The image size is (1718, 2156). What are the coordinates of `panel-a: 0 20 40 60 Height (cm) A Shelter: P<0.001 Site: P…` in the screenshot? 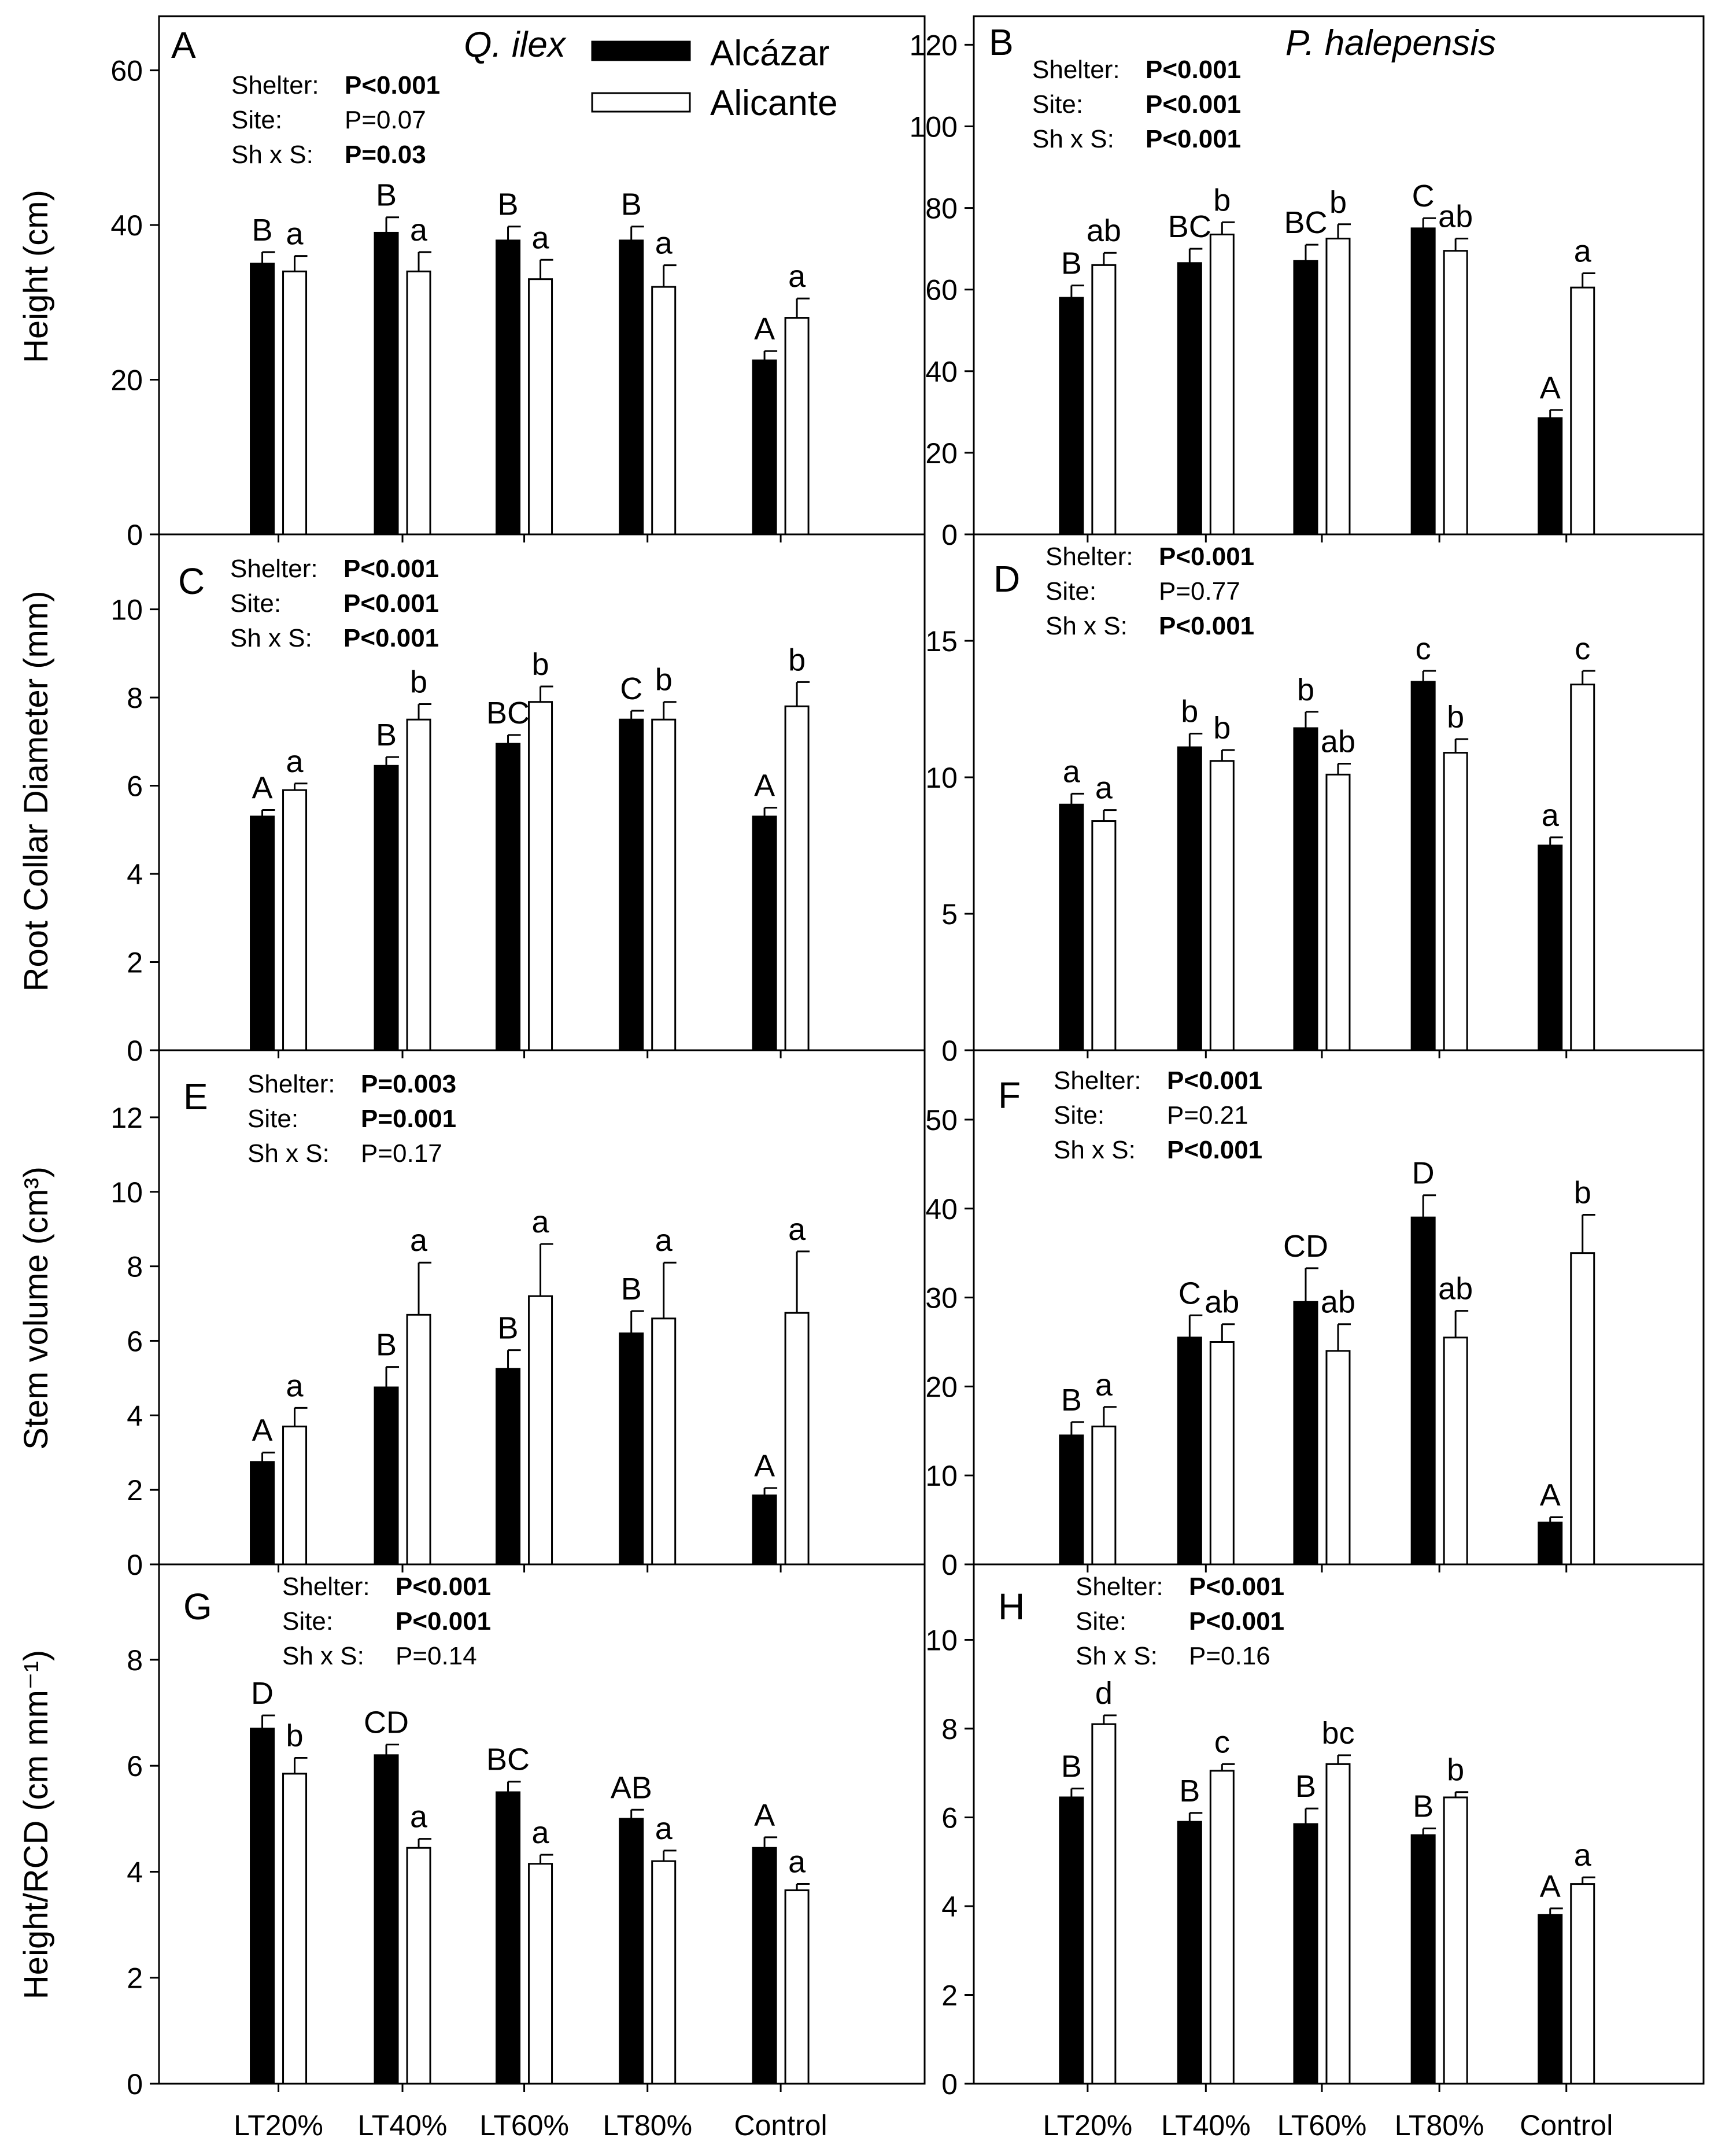 It's located at (471, 283).